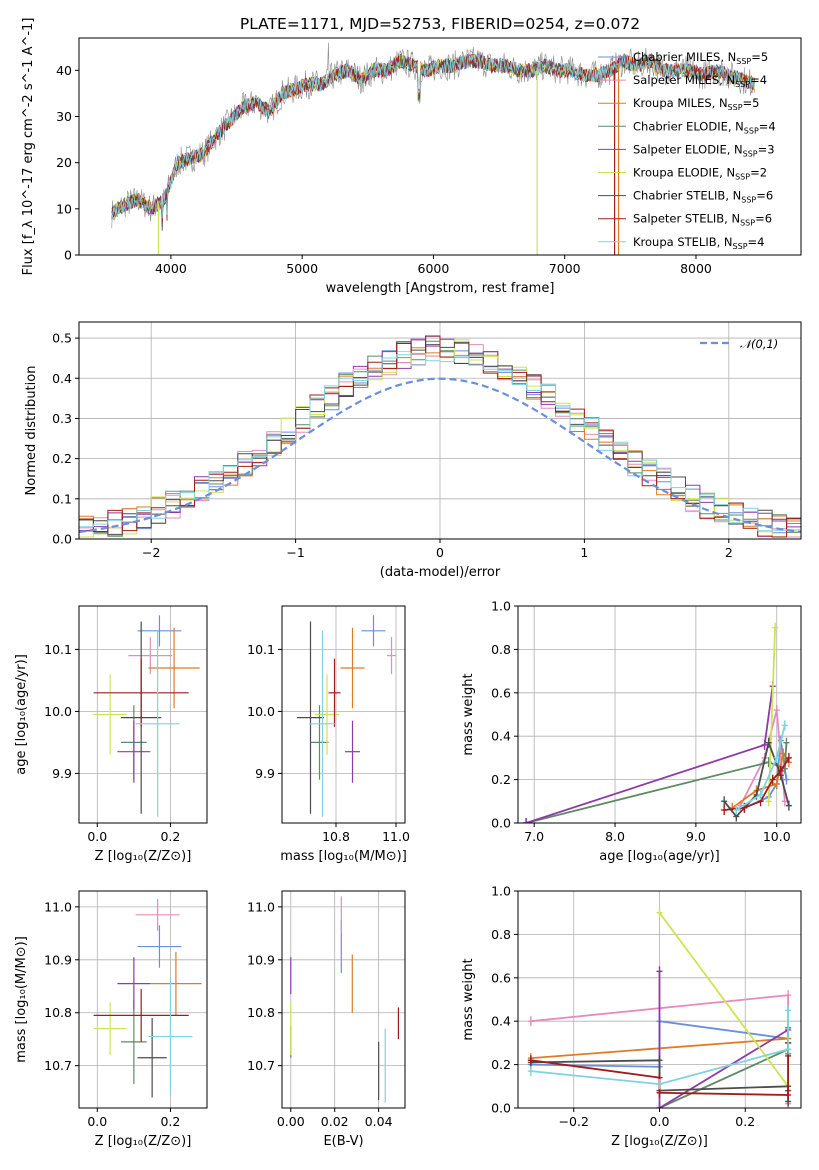 The width and height of the screenshot is (819, 1170). What do you see at coordinates (615, 836) in the screenshot?
I see `x-tick-label: 8.0` at bounding box center [615, 836].